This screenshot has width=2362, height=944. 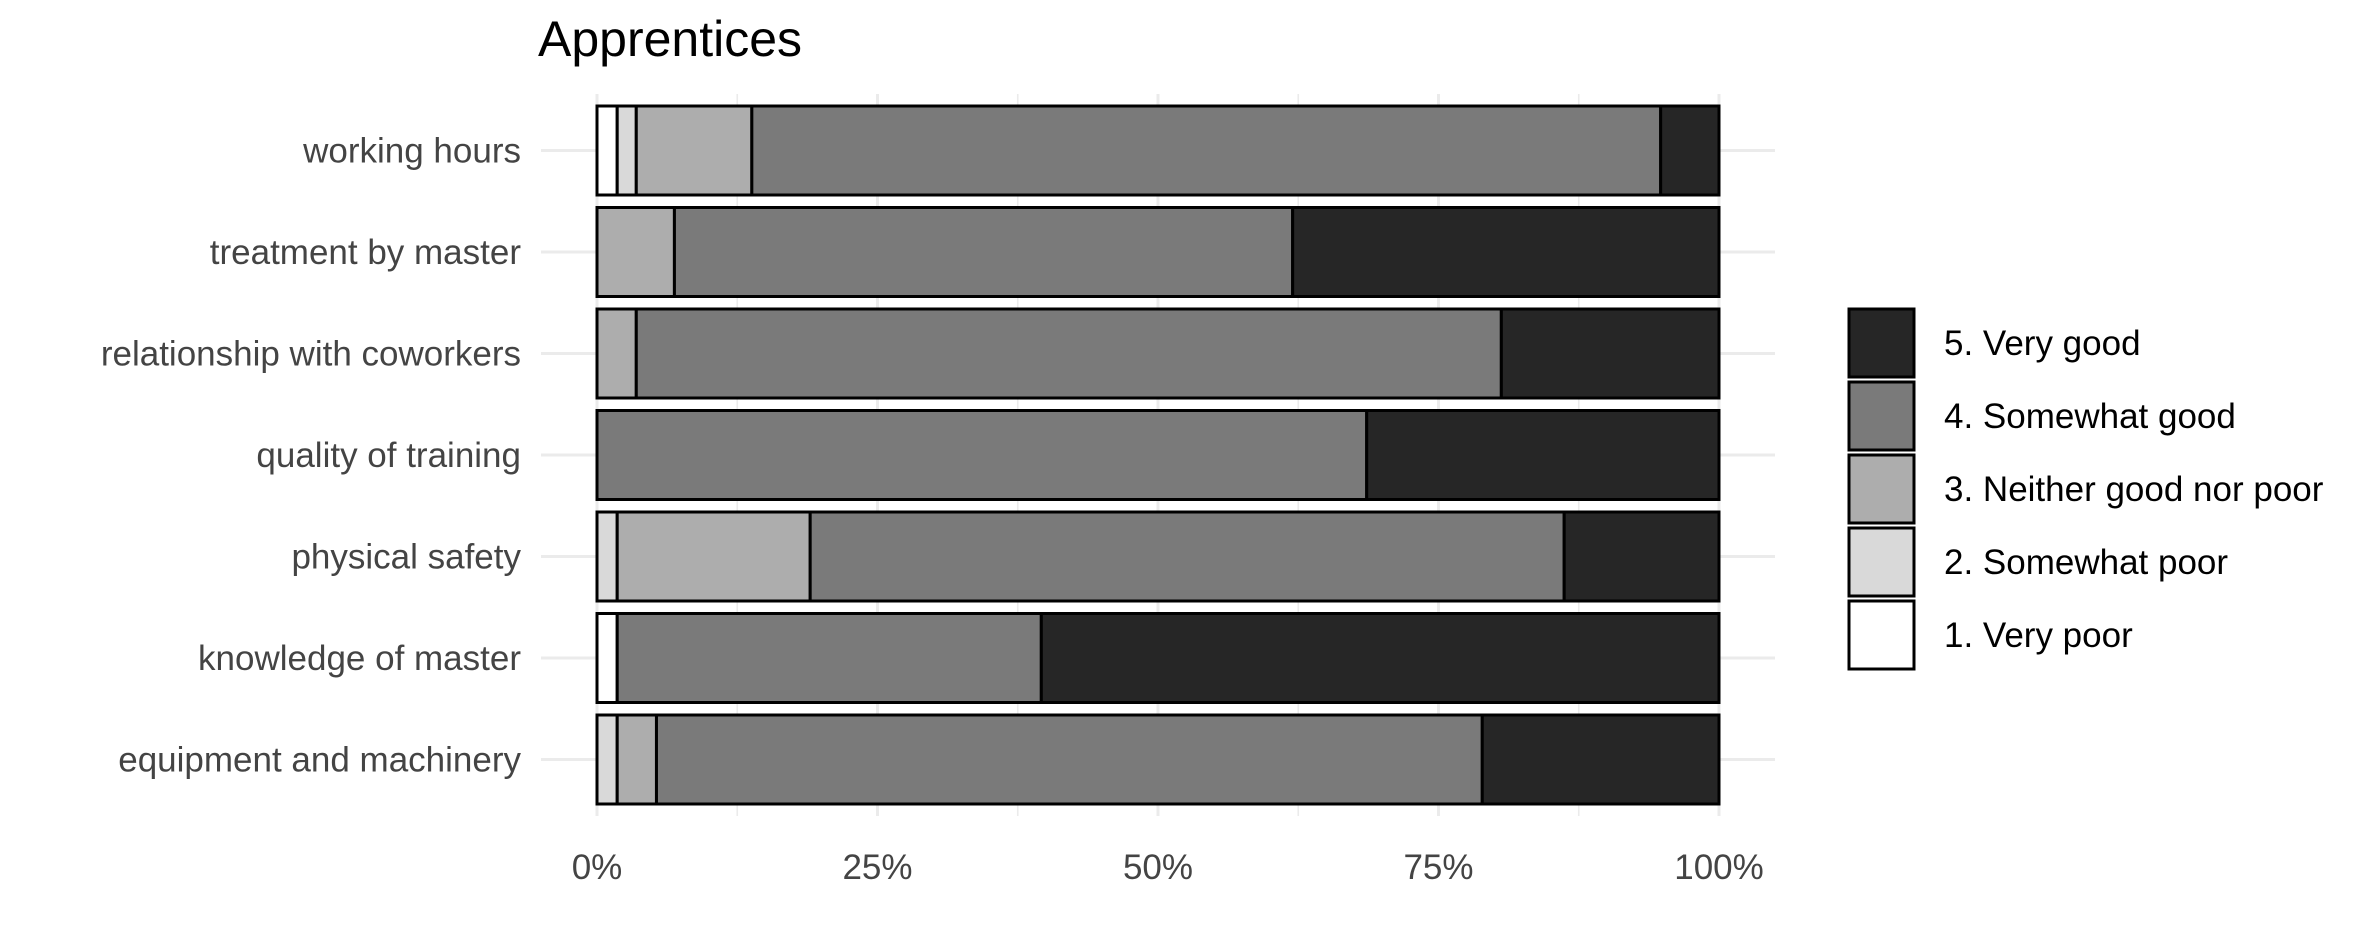 I want to click on legend-key-1-very-poor, so click(x=1881, y=635).